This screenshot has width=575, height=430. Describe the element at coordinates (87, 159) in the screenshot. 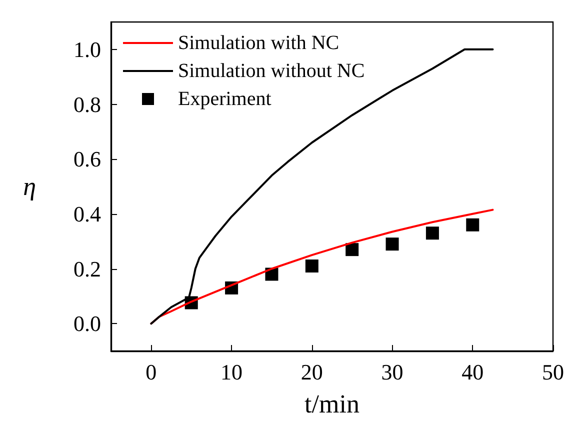

I see `y-tick-label: 0.6` at that location.